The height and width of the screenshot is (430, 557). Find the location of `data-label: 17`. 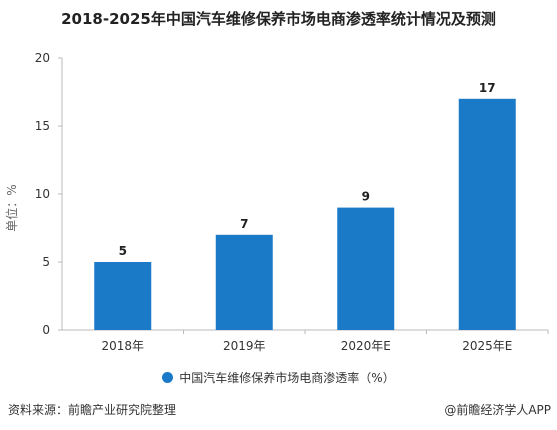

data-label: 17 is located at coordinates (487, 88).